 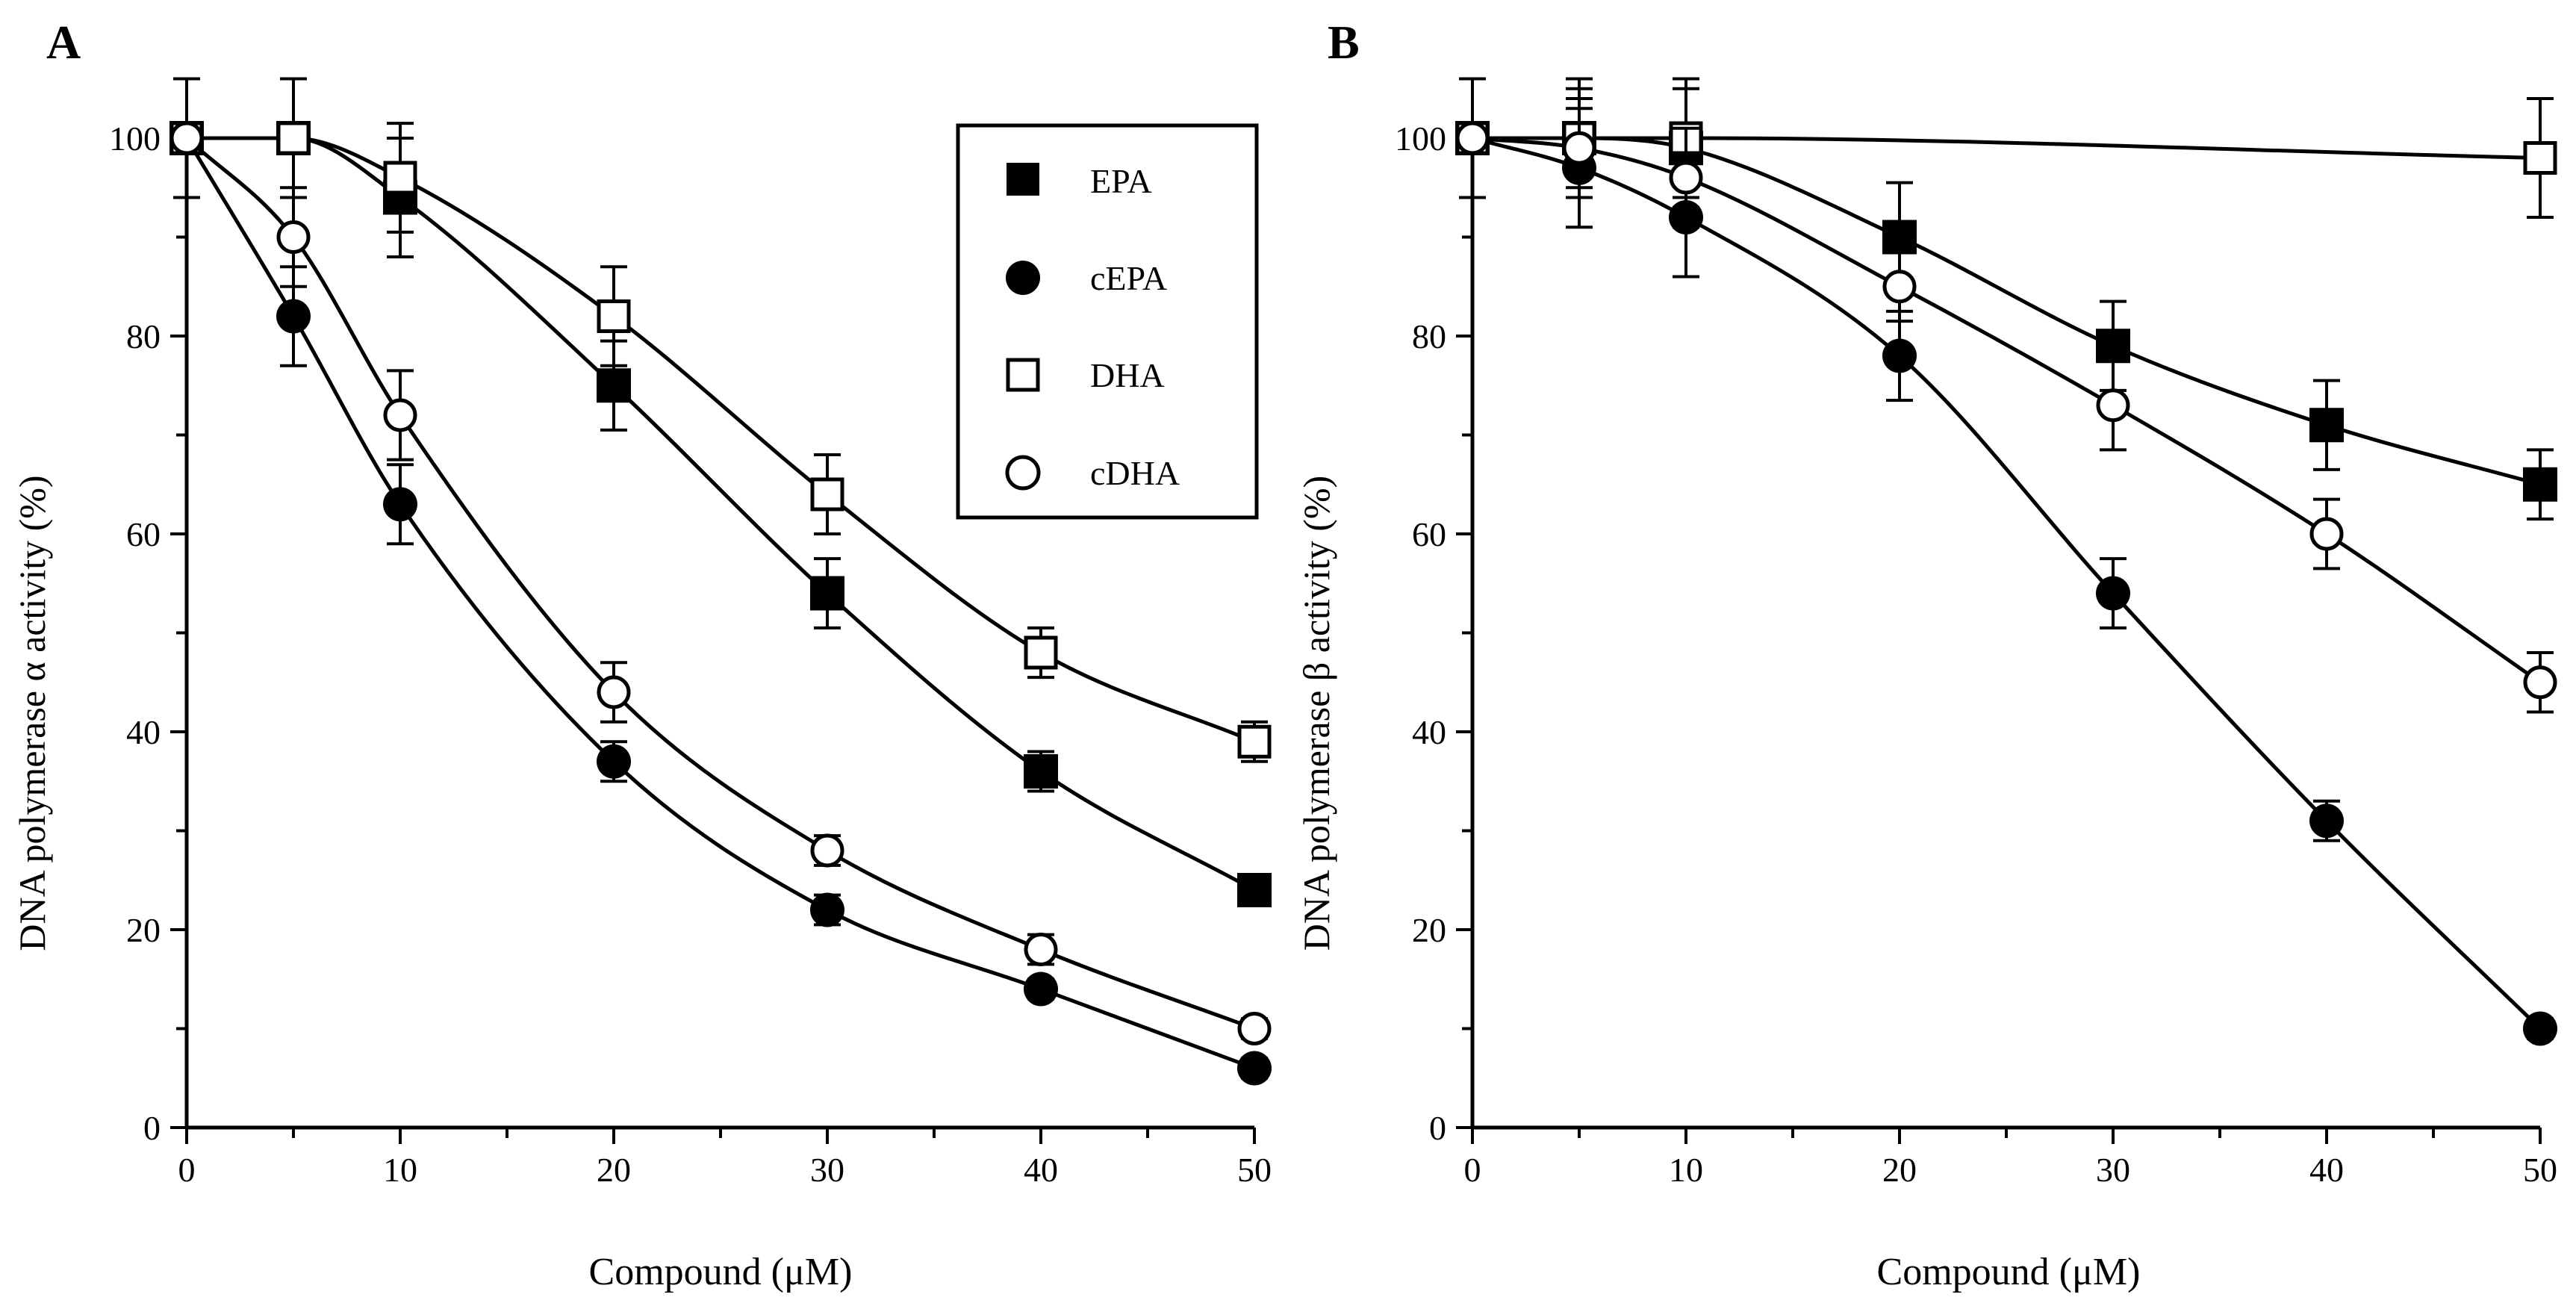 What do you see at coordinates (2540, 1170) in the screenshot?
I see `panel-b-x-tick-label-50: 50` at bounding box center [2540, 1170].